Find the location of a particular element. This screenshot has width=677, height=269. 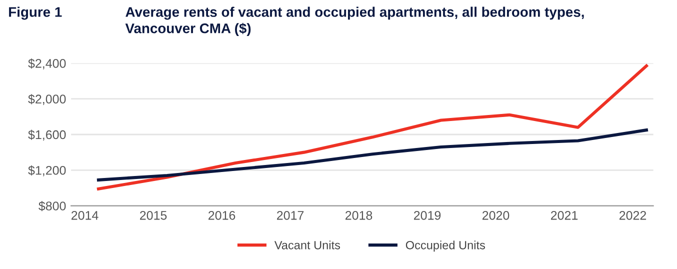

x-tick-label: 2022 is located at coordinates (632, 215).